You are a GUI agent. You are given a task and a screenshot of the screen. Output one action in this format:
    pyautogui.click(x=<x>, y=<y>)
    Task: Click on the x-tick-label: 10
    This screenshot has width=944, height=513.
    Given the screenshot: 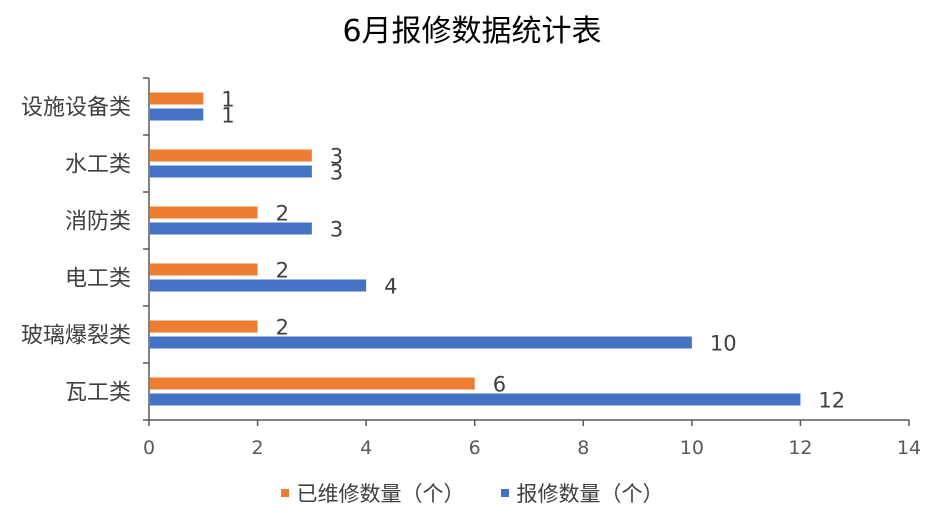 What is the action you would take?
    pyautogui.click(x=692, y=448)
    